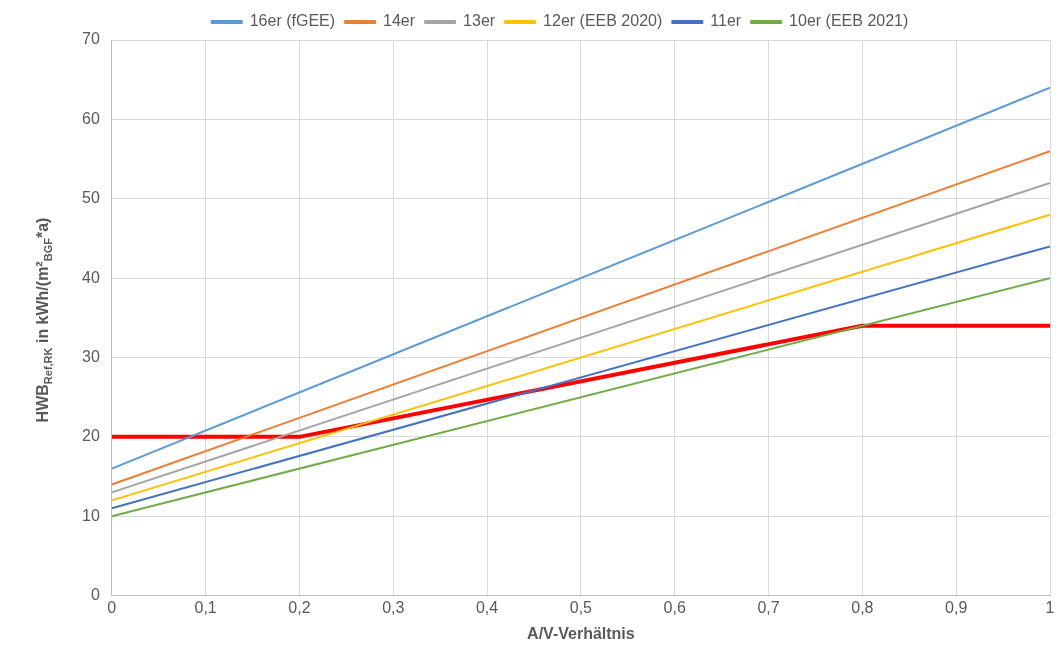 The image size is (1064, 658). I want to click on x-tick-label: 0,2, so click(299, 607).